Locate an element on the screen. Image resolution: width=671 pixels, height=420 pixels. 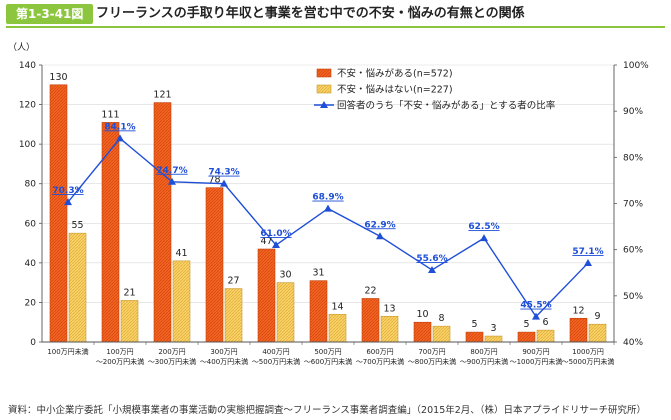
figure-number-badge: 第1-3-41図 is located at coordinates (50, 14).